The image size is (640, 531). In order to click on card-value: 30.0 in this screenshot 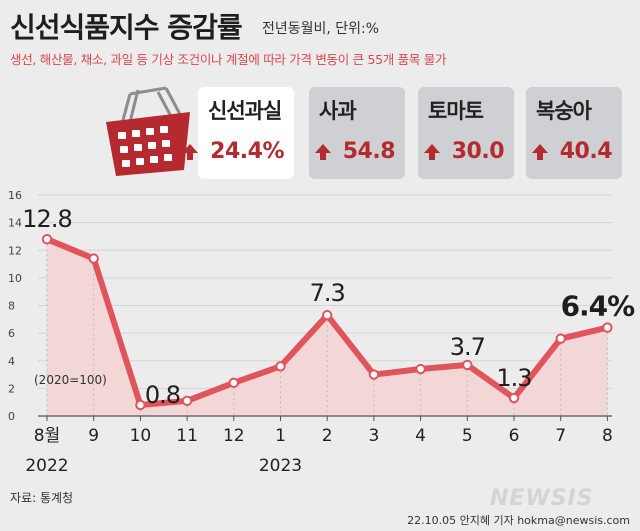, I will do `click(464, 151)`.